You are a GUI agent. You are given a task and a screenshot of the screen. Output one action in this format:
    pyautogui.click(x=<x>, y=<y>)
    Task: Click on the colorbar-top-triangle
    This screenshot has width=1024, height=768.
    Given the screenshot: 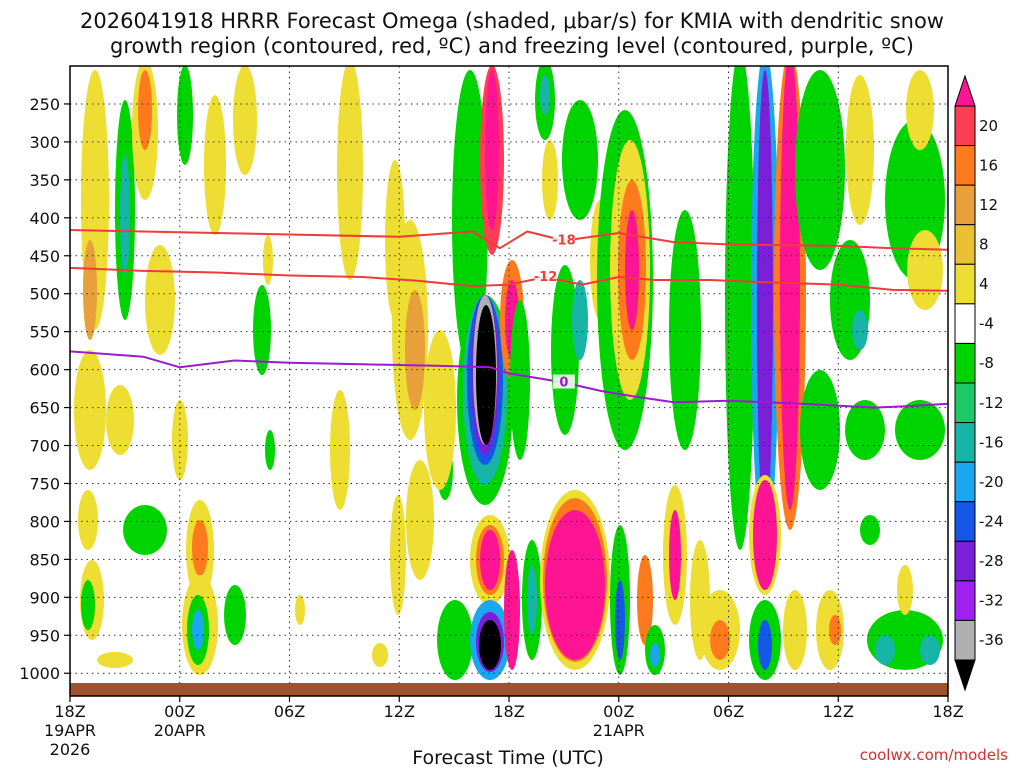 What is the action you would take?
    pyautogui.click(x=965, y=90)
    